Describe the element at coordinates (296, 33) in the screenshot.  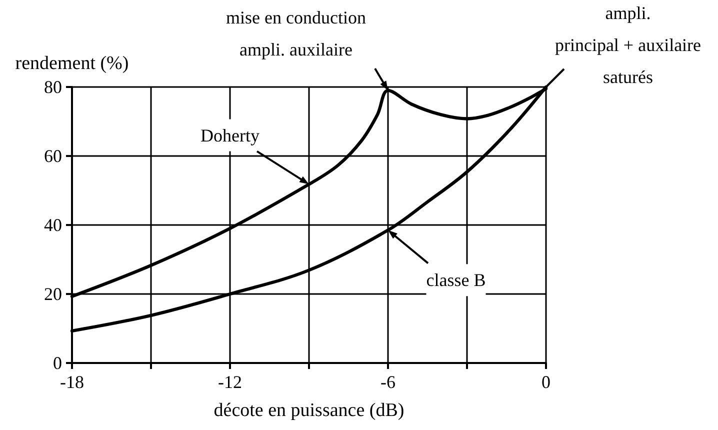
I see `annotation: mise en conduction ampli. auxilaire` at that location.